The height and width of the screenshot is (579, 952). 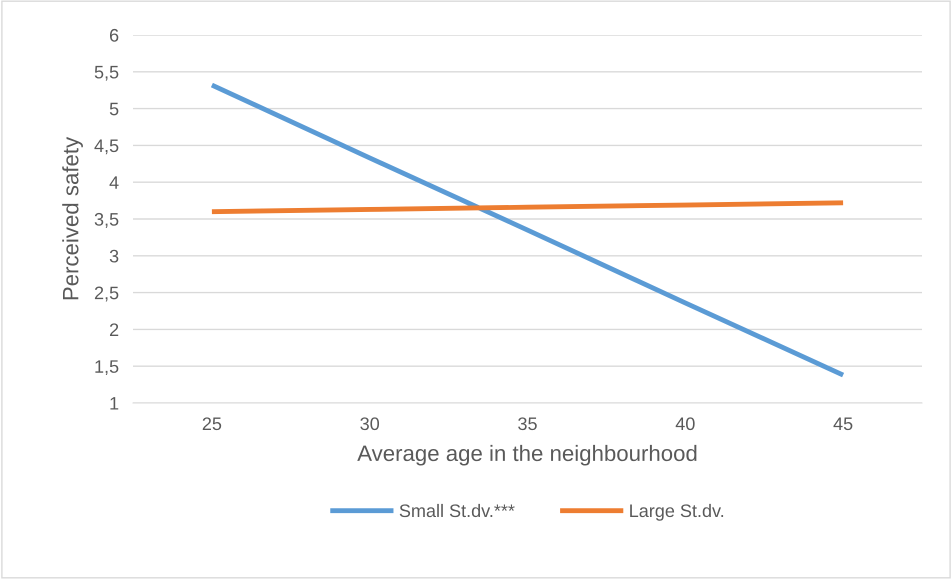 What do you see at coordinates (457, 511) in the screenshot?
I see `legend-label: Small St.dv.***` at bounding box center [457, 511].